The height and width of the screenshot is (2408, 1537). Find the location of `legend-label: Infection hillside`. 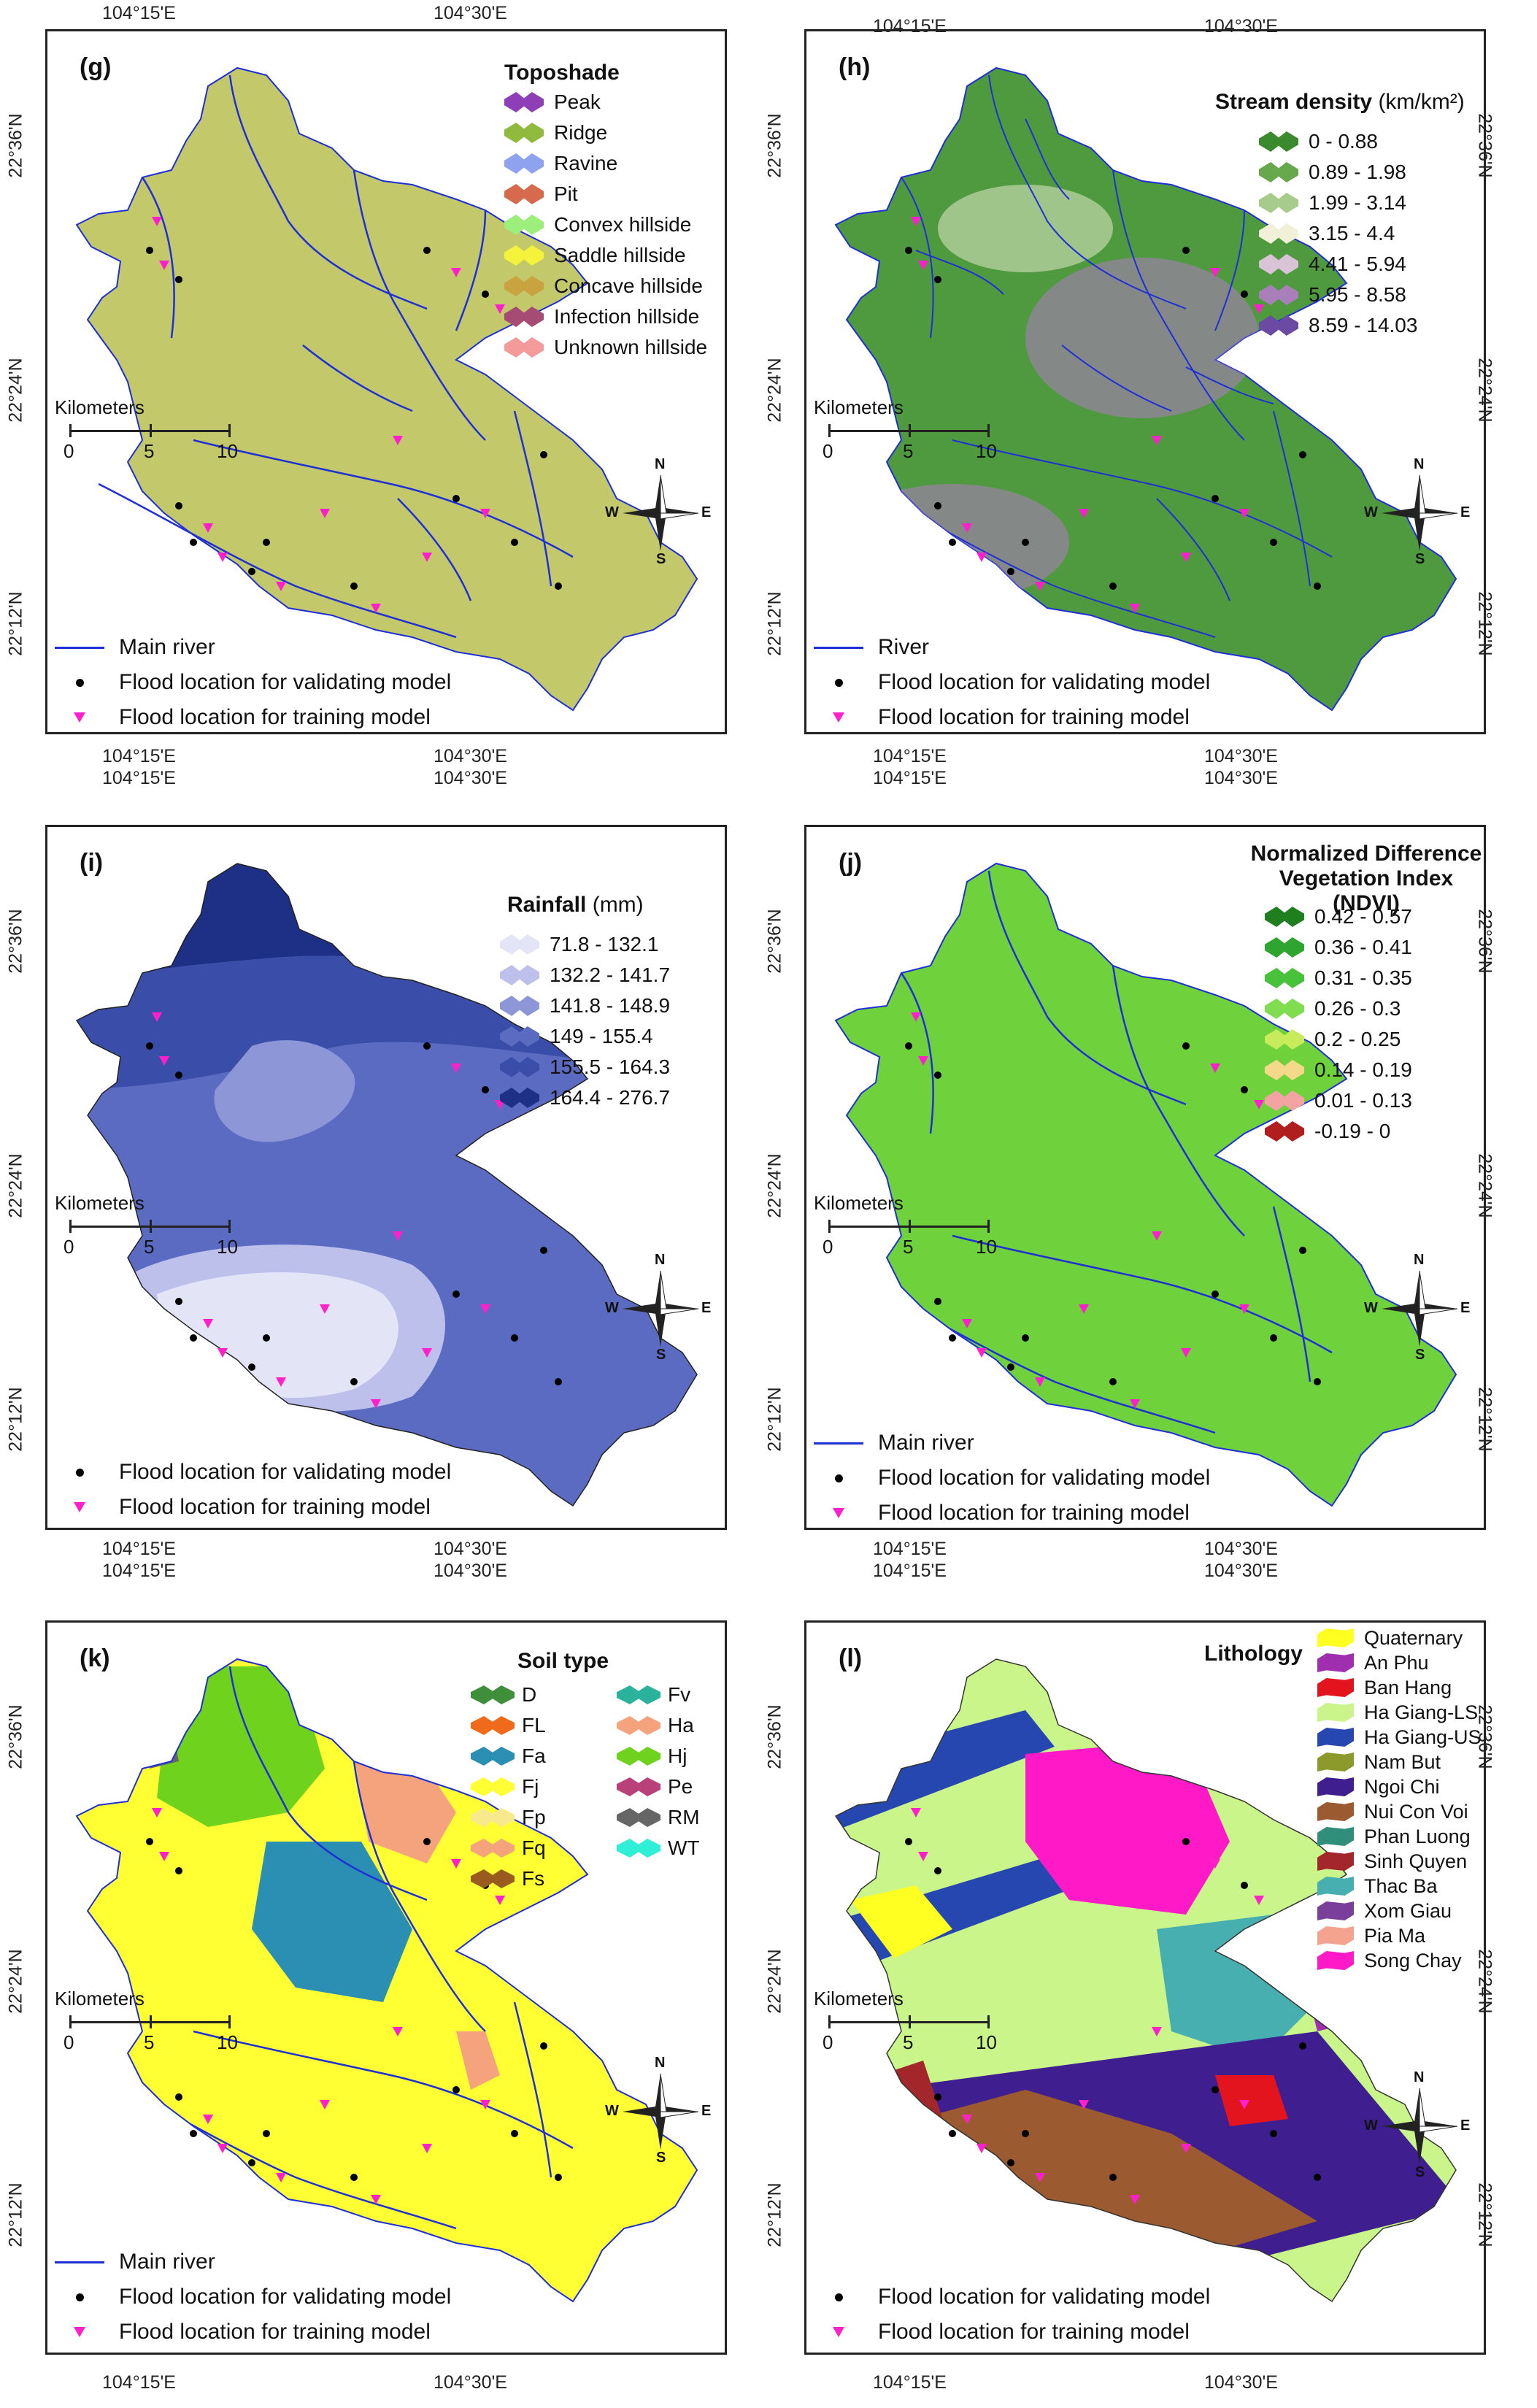

legend-label: Infection hillside is located at coordinates (627, 316).